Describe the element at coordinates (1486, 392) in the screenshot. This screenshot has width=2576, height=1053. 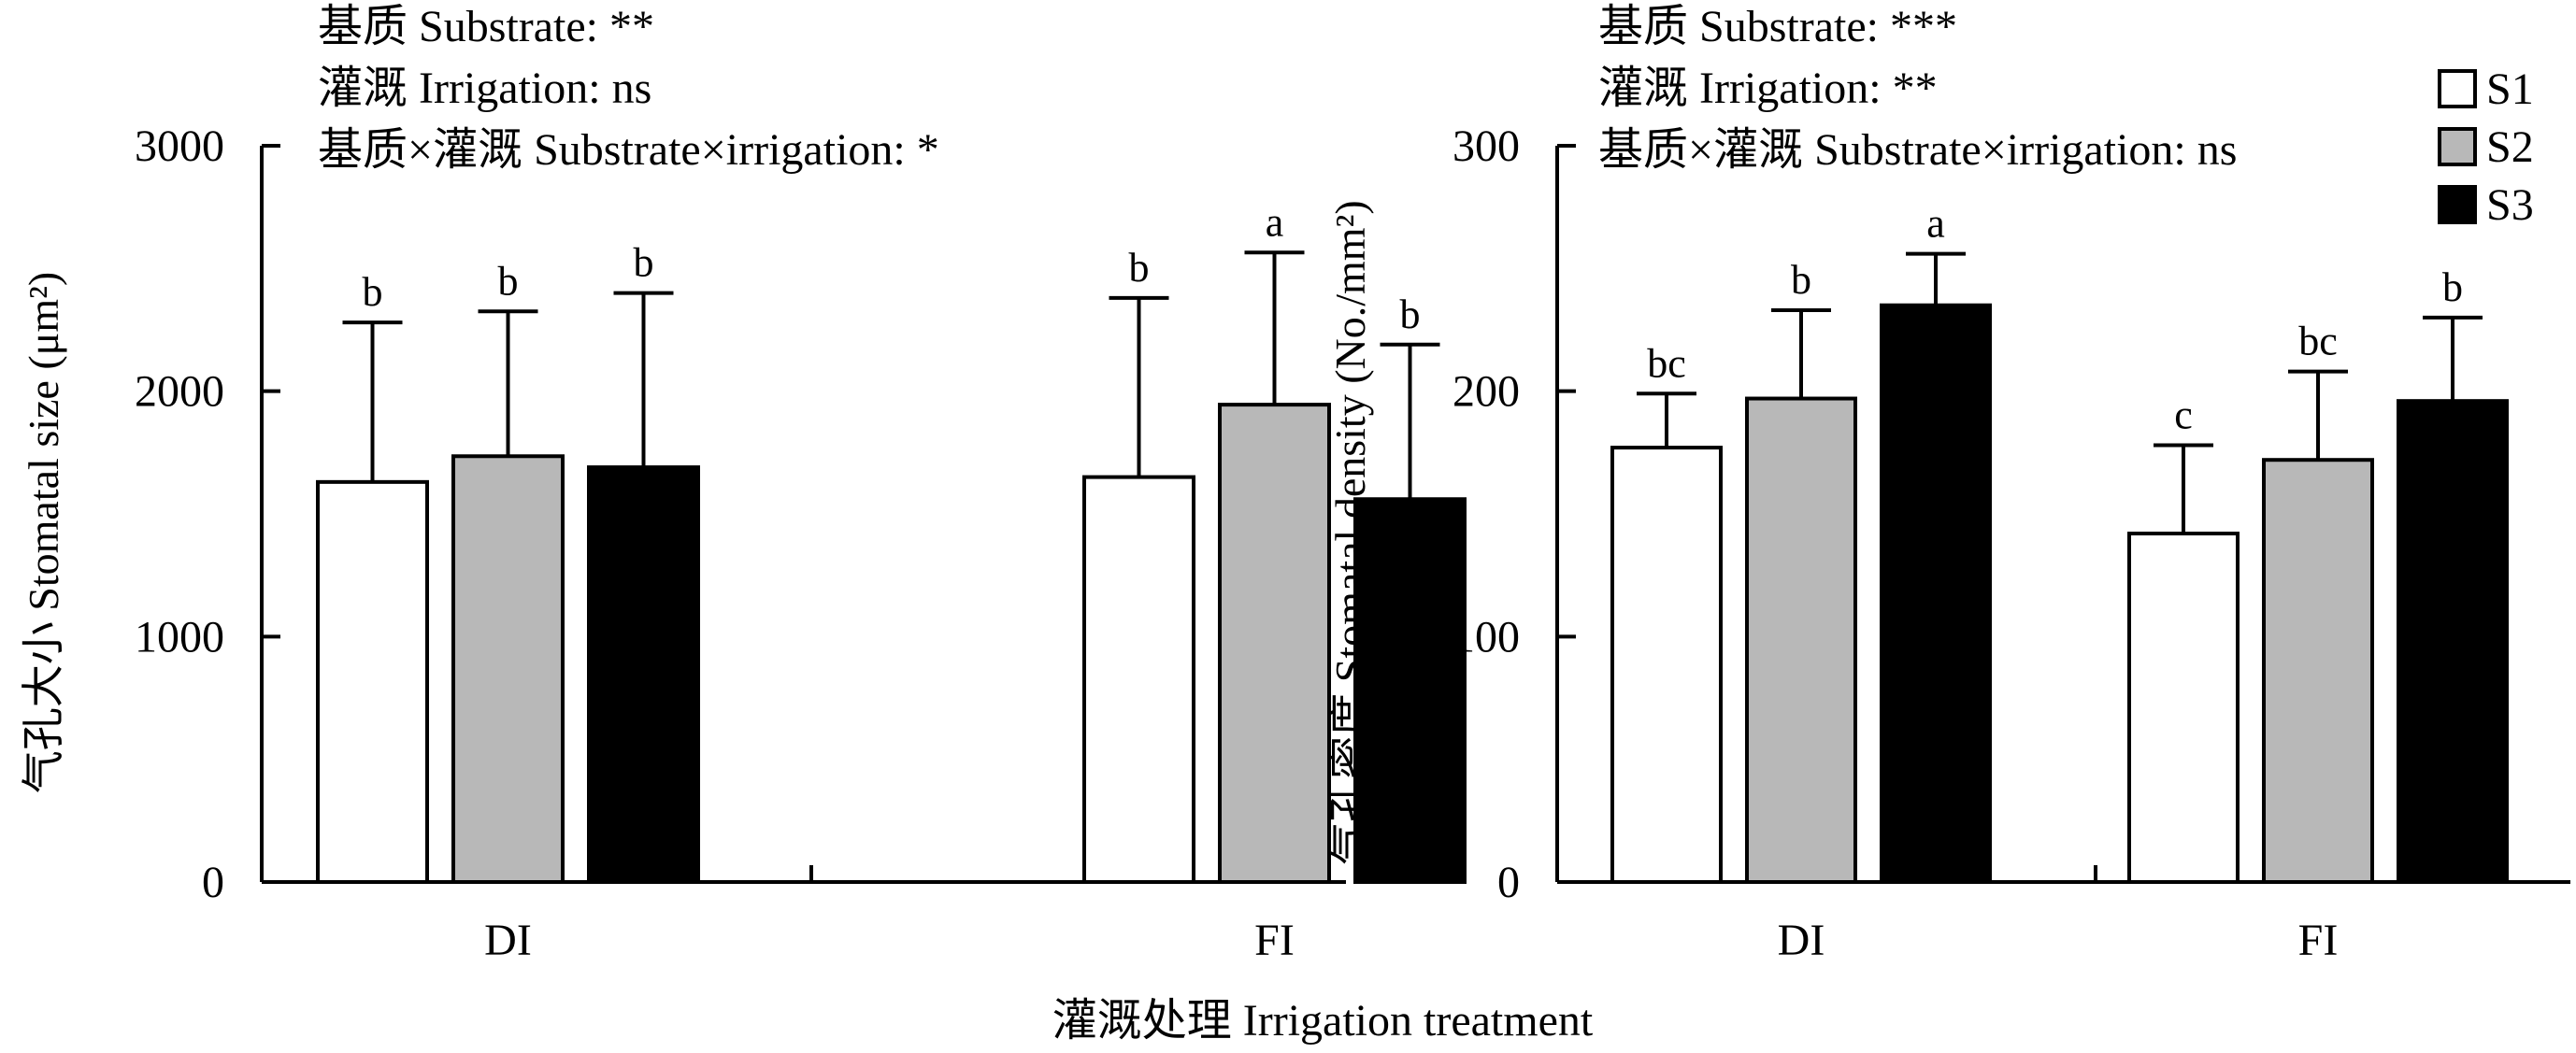
I see `y-tick-label: 200` at that location.